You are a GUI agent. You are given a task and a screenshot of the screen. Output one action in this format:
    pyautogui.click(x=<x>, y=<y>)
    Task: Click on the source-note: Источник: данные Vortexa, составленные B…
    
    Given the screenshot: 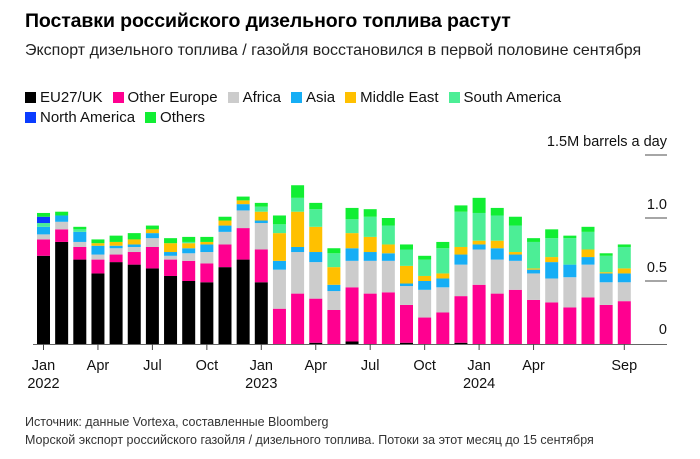 What is the action you would take?
    pyautogui.click(x=177, y=422)
    